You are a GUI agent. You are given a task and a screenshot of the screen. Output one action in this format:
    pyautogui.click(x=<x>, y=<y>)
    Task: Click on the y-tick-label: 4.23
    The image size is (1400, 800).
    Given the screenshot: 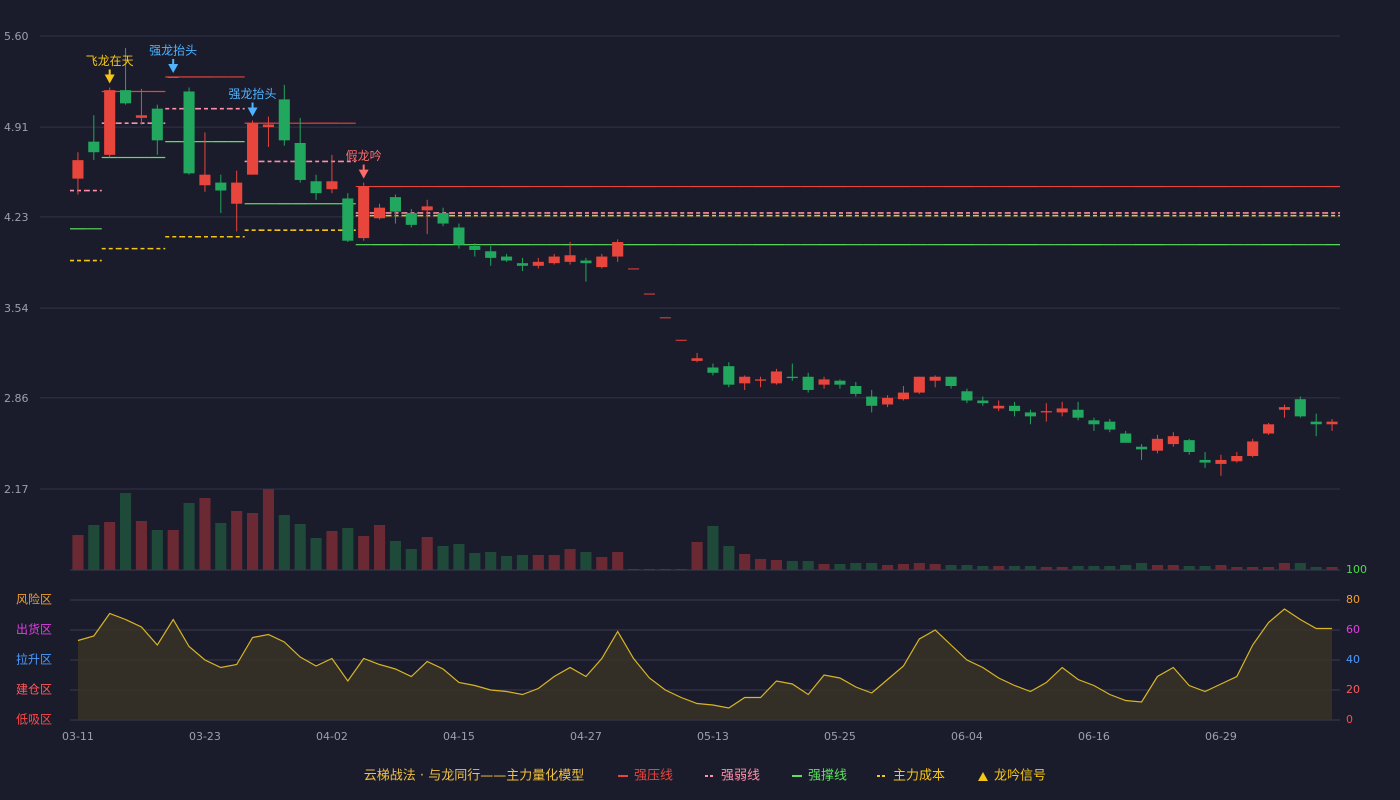 What is the action you would take?
    pyautogui.click(x=16, y=217)
    